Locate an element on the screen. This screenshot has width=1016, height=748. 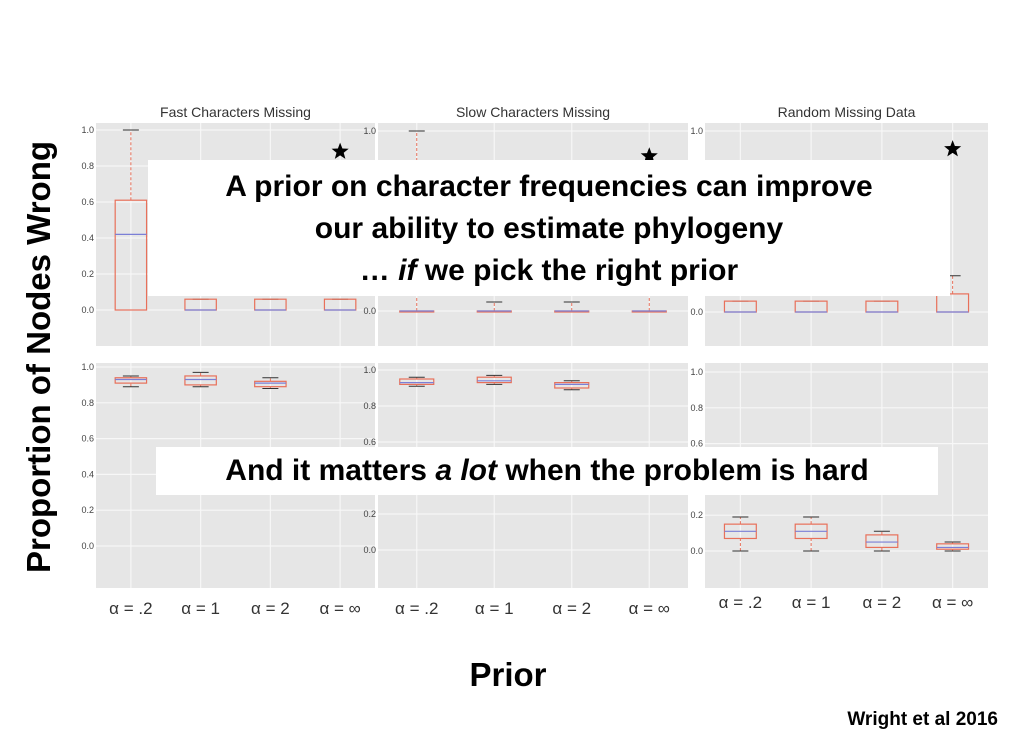
panel-title: Fast Characters Missing is located at coordinates (235, 112).